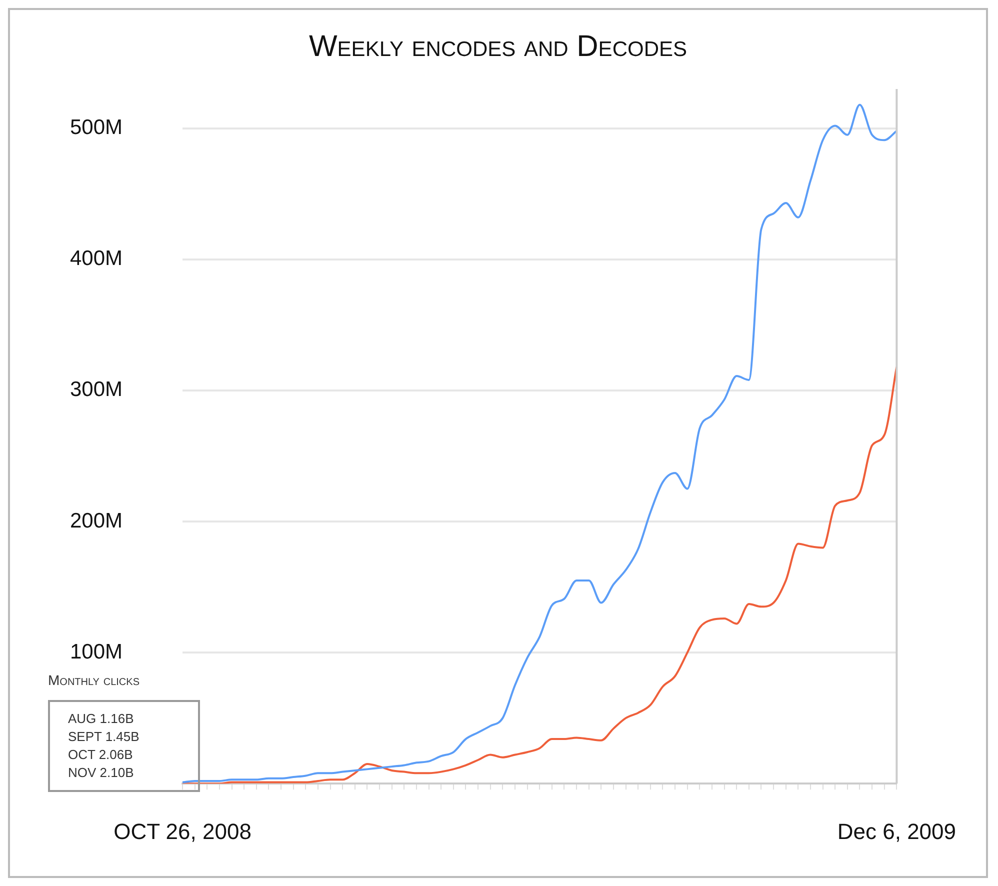 This screenshot has height=886, width=998. I want to click on y-tick-label: 400M, so click(96, 258).